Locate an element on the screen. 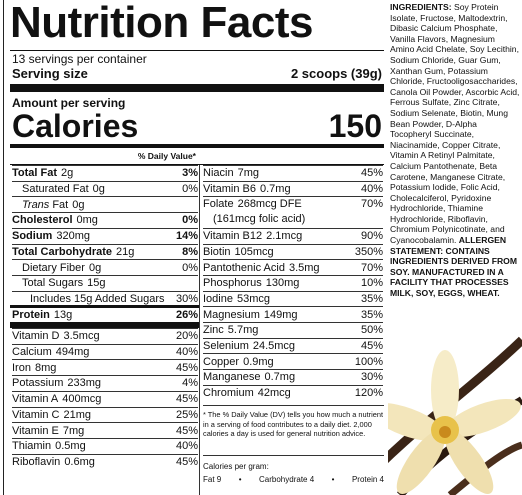 Image resolution: width=522 pixels, height=495 pixels. vanilla-illustration is located at coordinates (434, 415).